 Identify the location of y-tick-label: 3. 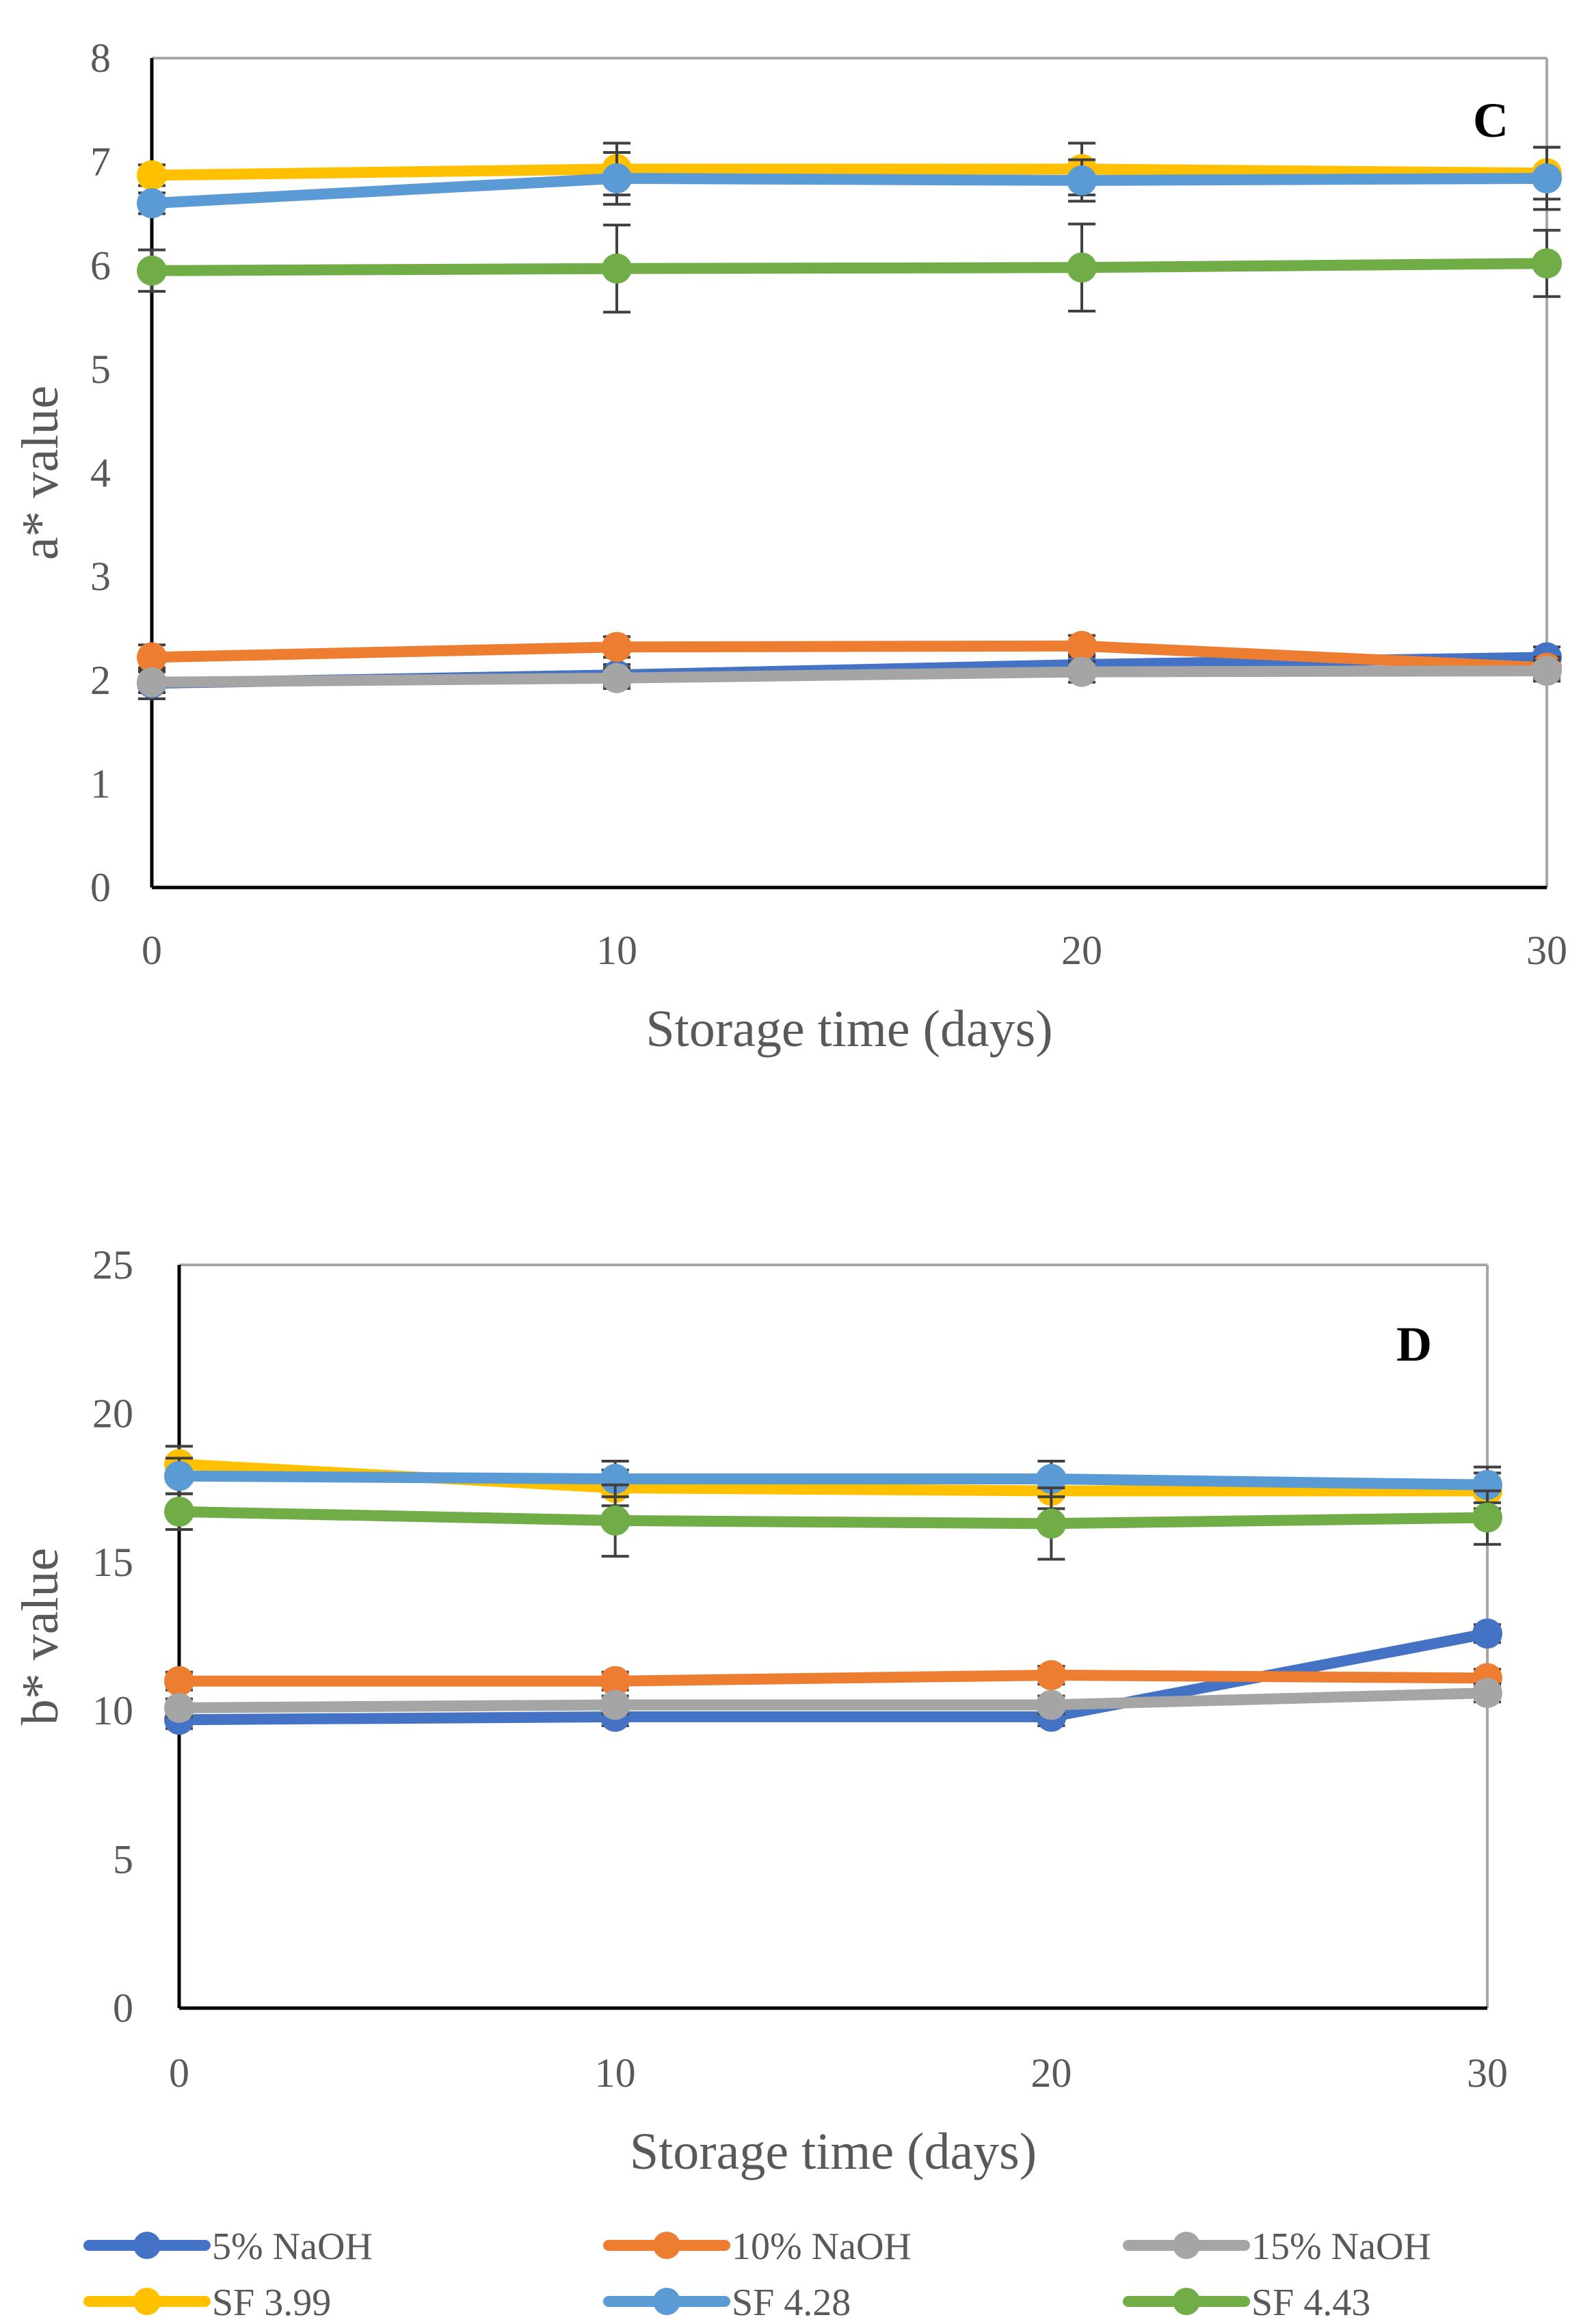
(100, 576).